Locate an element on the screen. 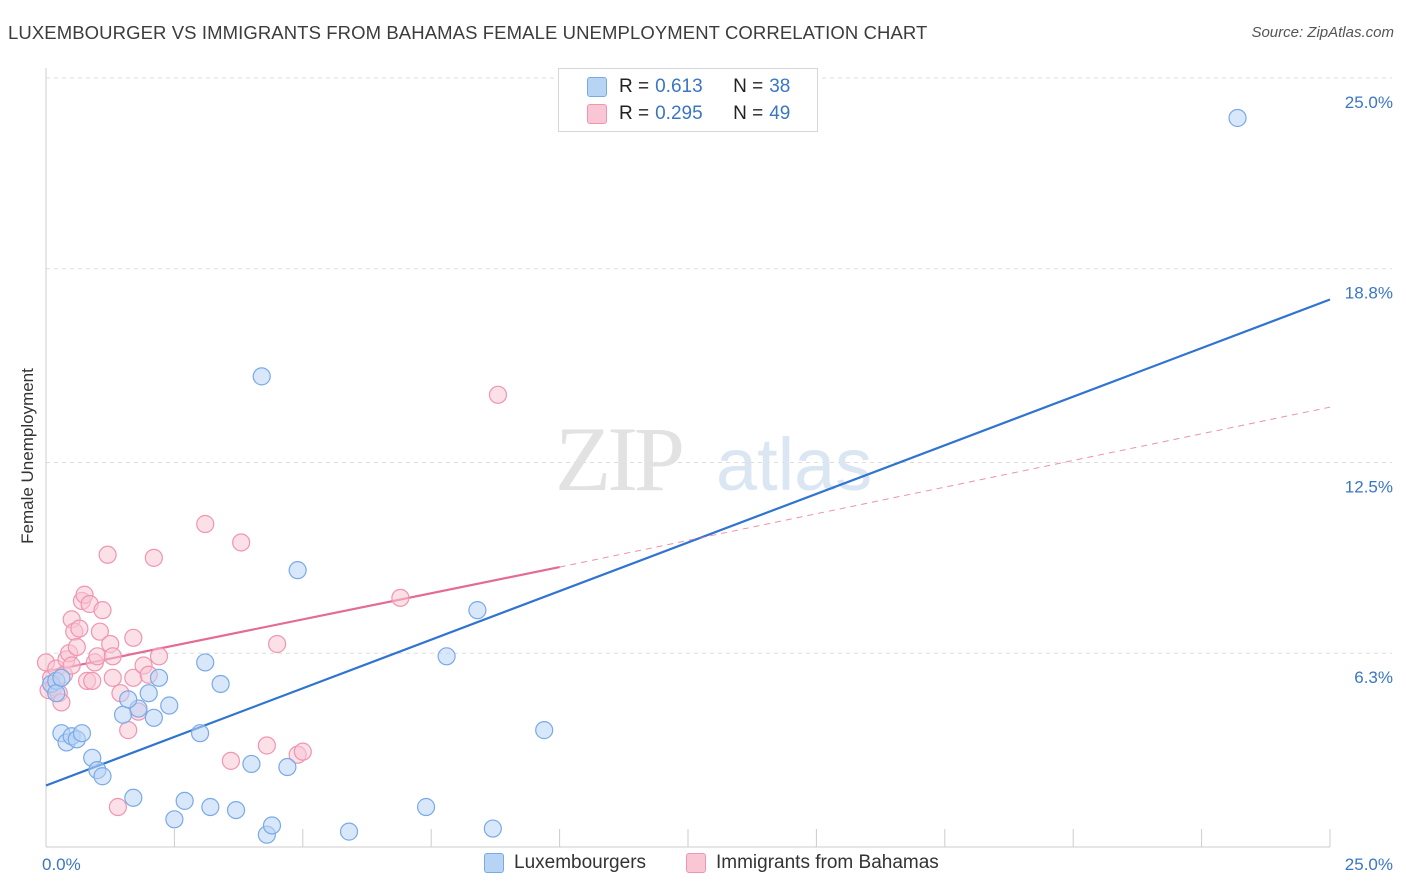 The height and width of the screenshot is (892, 1406). legend-r-value: 0.295 is located at coordinates (679, 113).